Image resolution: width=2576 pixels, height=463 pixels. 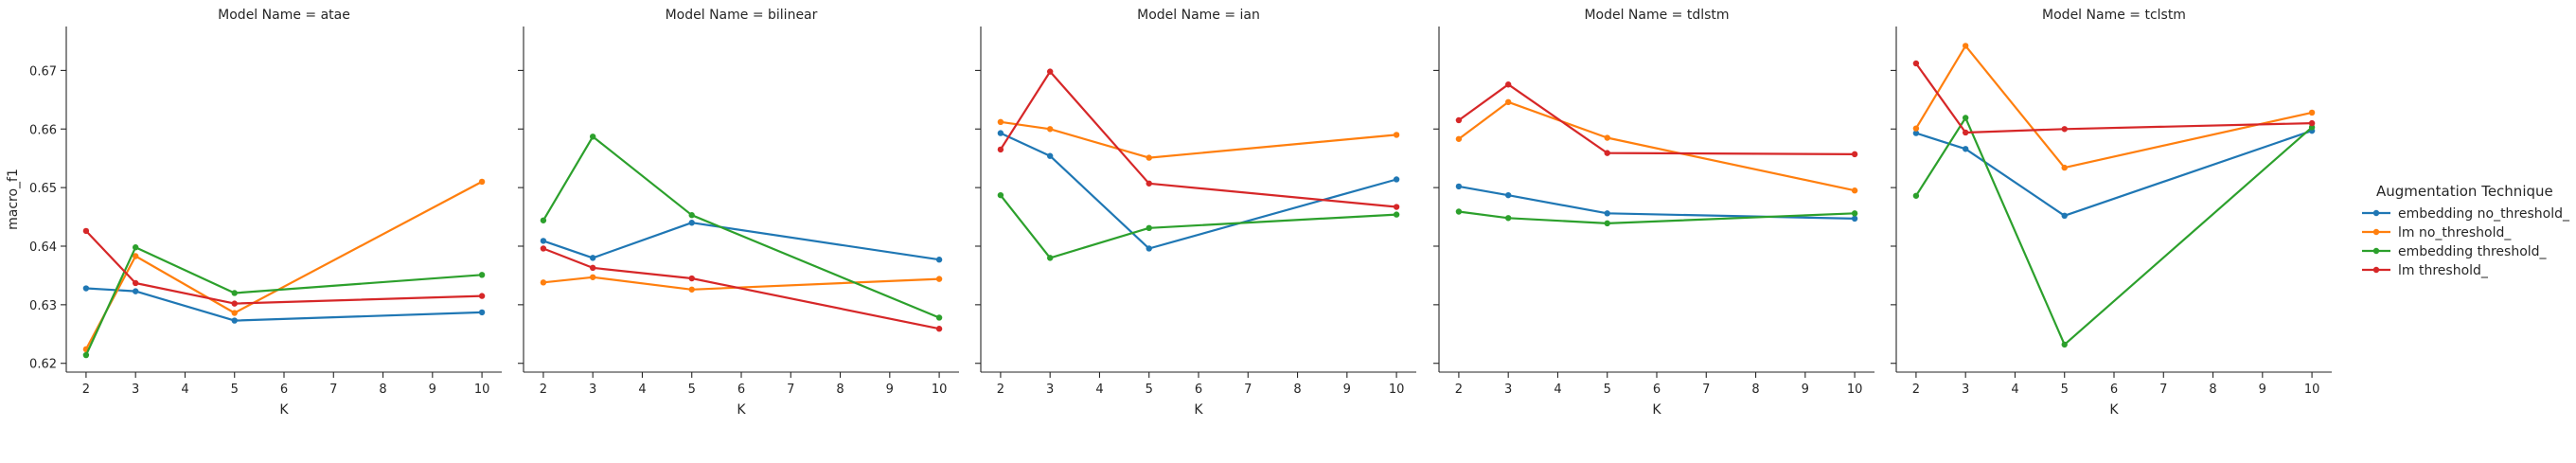 I want to click on panel-1-x-tick-label: 4, so click(x=185, y=390).